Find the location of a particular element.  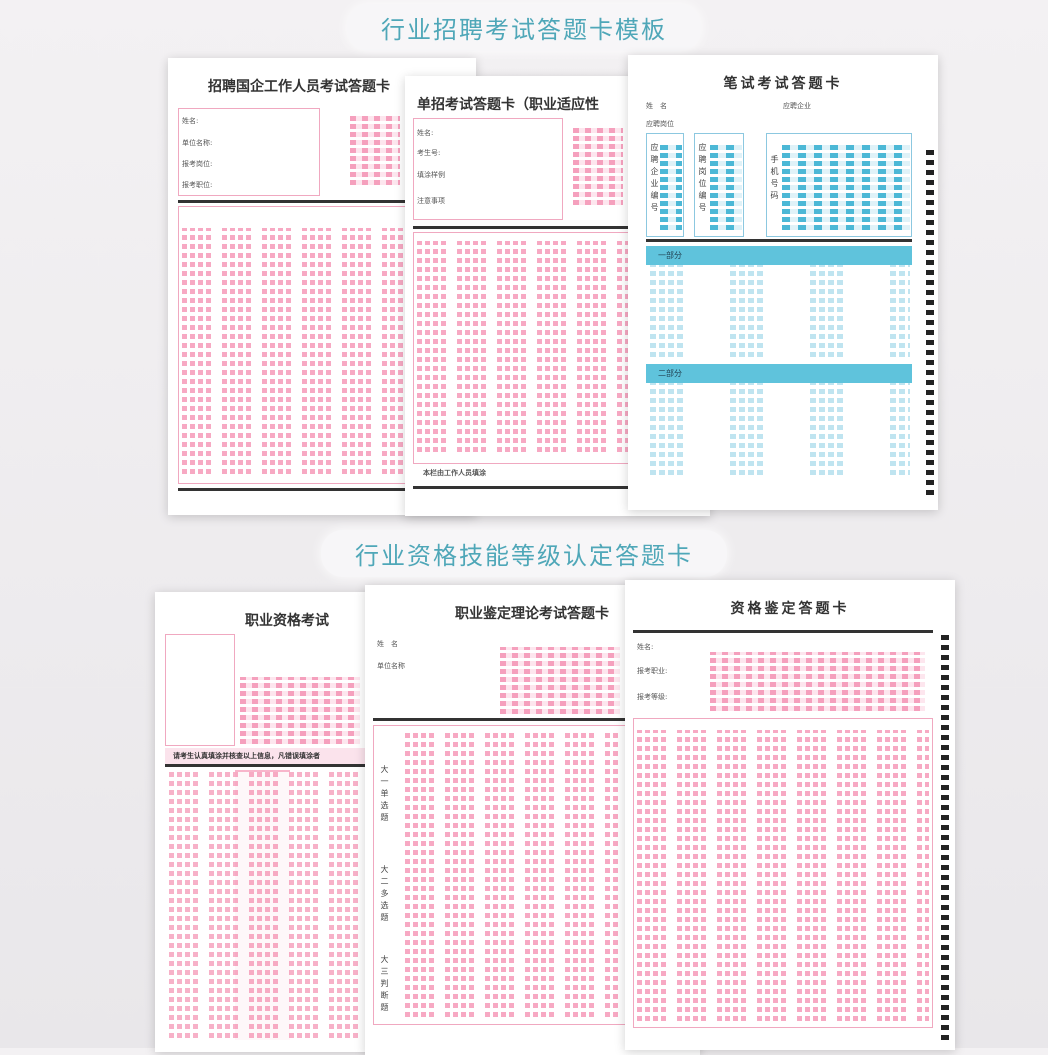

card-title: 单招考试答题卡（职业适应性 is located at coordinates (508, 105).